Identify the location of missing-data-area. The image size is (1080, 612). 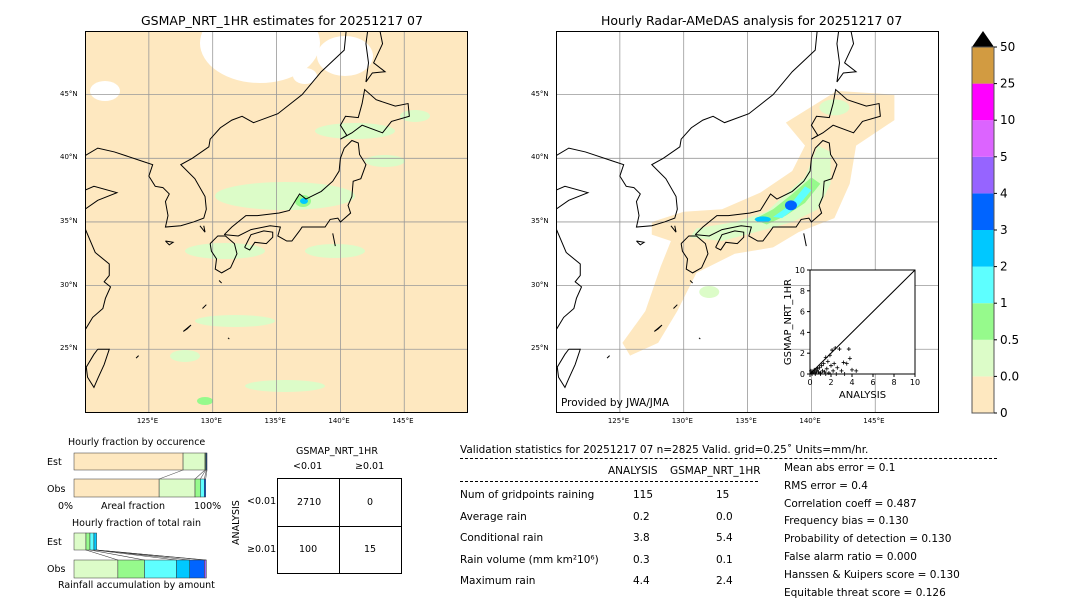
(105, 91).